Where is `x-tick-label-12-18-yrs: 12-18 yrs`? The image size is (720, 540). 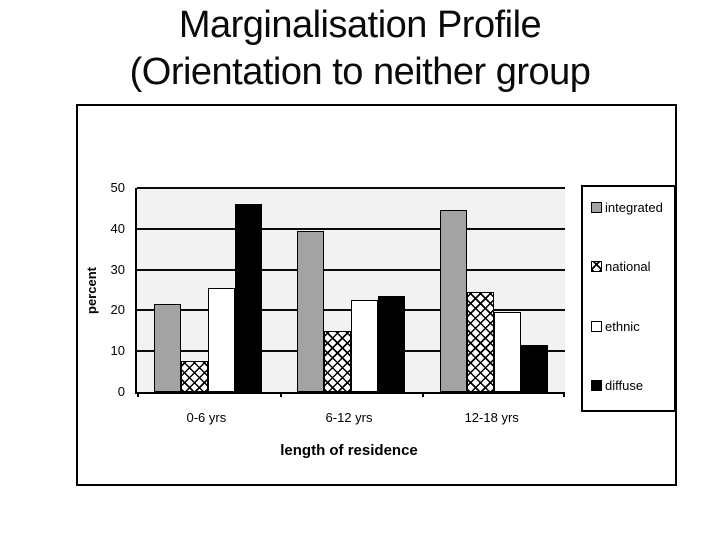
x-tick-label-12-18-yrs: 12-18 yrs is located at coordinates (491, 417).